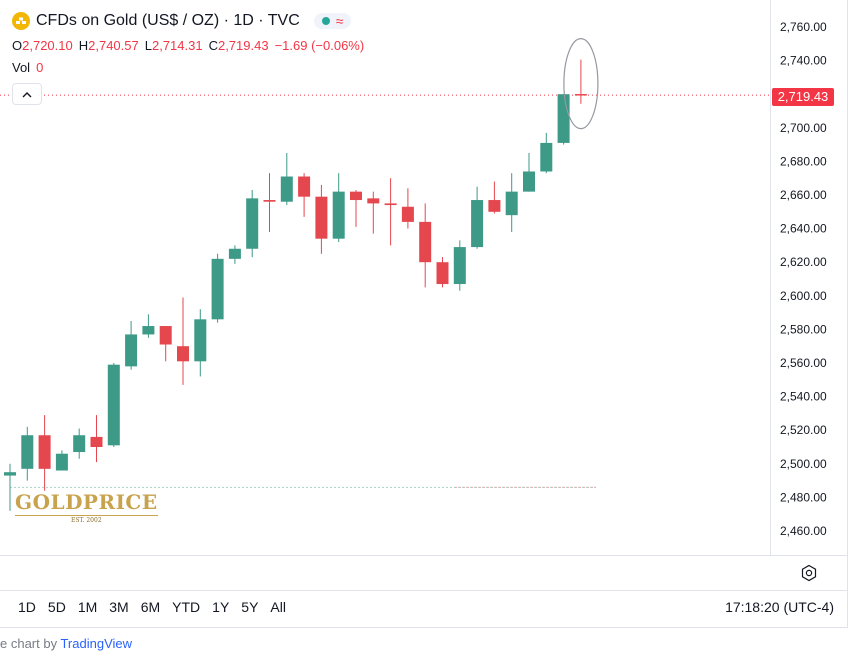  Describe the element at coordinates (86, 502) in the screenshot. I see `watermark-logo-text: GOLDPRICE` at that location.